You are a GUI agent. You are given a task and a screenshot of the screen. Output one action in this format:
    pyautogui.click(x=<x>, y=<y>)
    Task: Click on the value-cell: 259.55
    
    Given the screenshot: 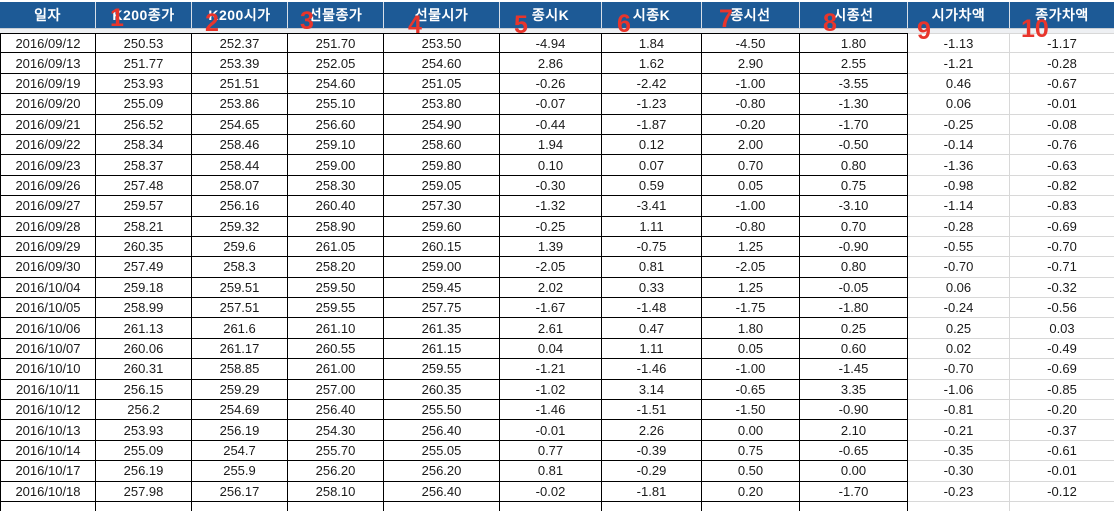 What is the action you would take?
    pyautogui.click(x=336, y=308)
    